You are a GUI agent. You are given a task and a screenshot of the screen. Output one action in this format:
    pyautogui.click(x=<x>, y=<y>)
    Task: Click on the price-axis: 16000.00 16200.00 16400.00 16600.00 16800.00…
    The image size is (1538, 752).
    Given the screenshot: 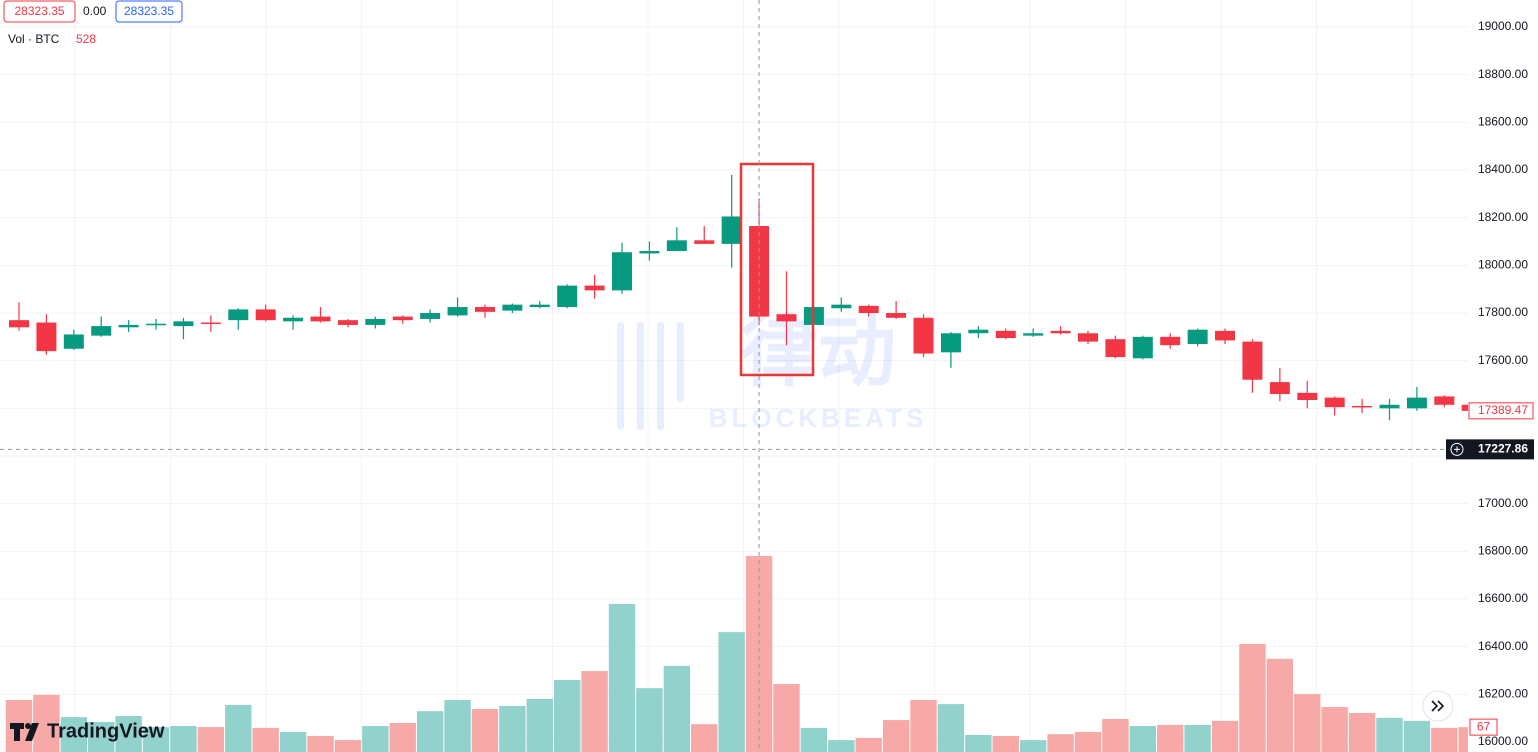 What is the action you would take?
    pyautogui.click(x=1501, y=383)
    